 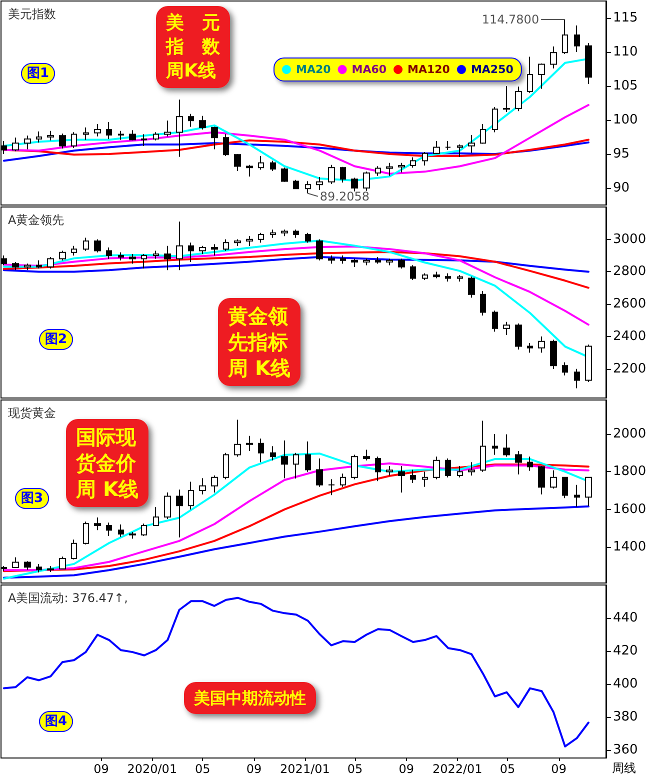 I want to click on annotation: 图4, so click(x=56, y=721).